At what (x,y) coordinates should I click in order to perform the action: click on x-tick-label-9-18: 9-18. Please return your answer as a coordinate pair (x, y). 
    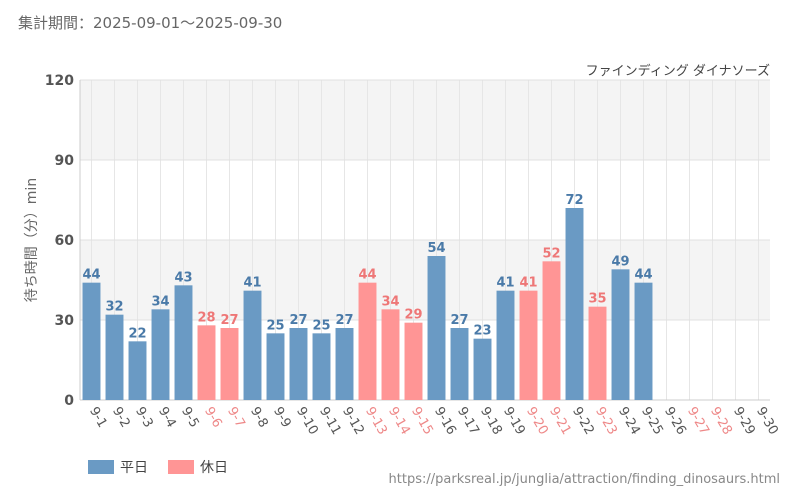
    Looking at the image, I should click on (491, 421).